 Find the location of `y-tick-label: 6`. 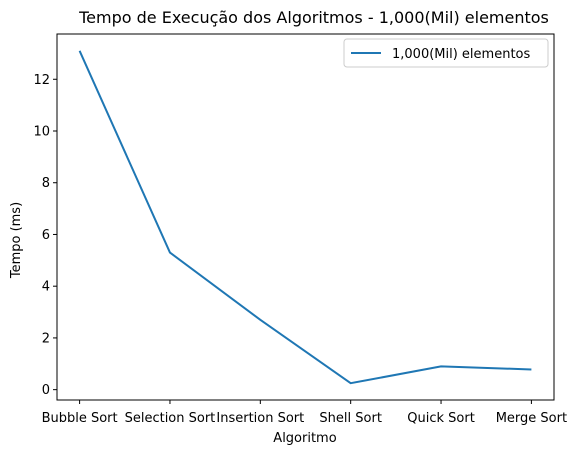

y-tick-label: 6 is located at coordinates (46, 235).